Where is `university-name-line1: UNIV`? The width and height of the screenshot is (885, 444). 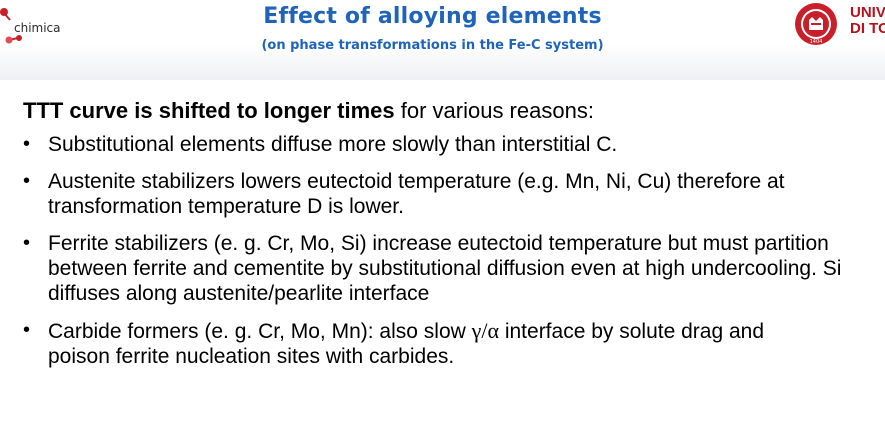
university-name-line1: UNIV is located at coordinates (867, 12).